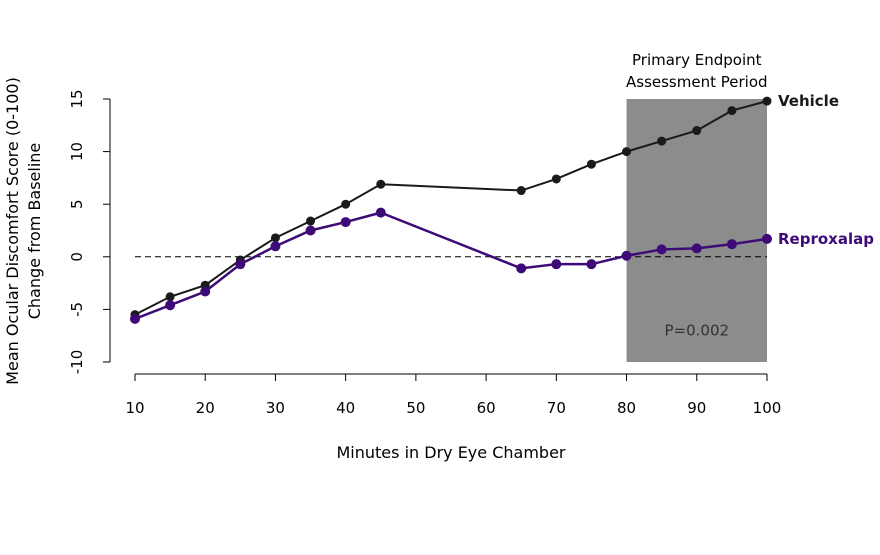 The width and height of the screenshot is (880, 555). I want to click on x-tick-label: 70, so click(556, 408).